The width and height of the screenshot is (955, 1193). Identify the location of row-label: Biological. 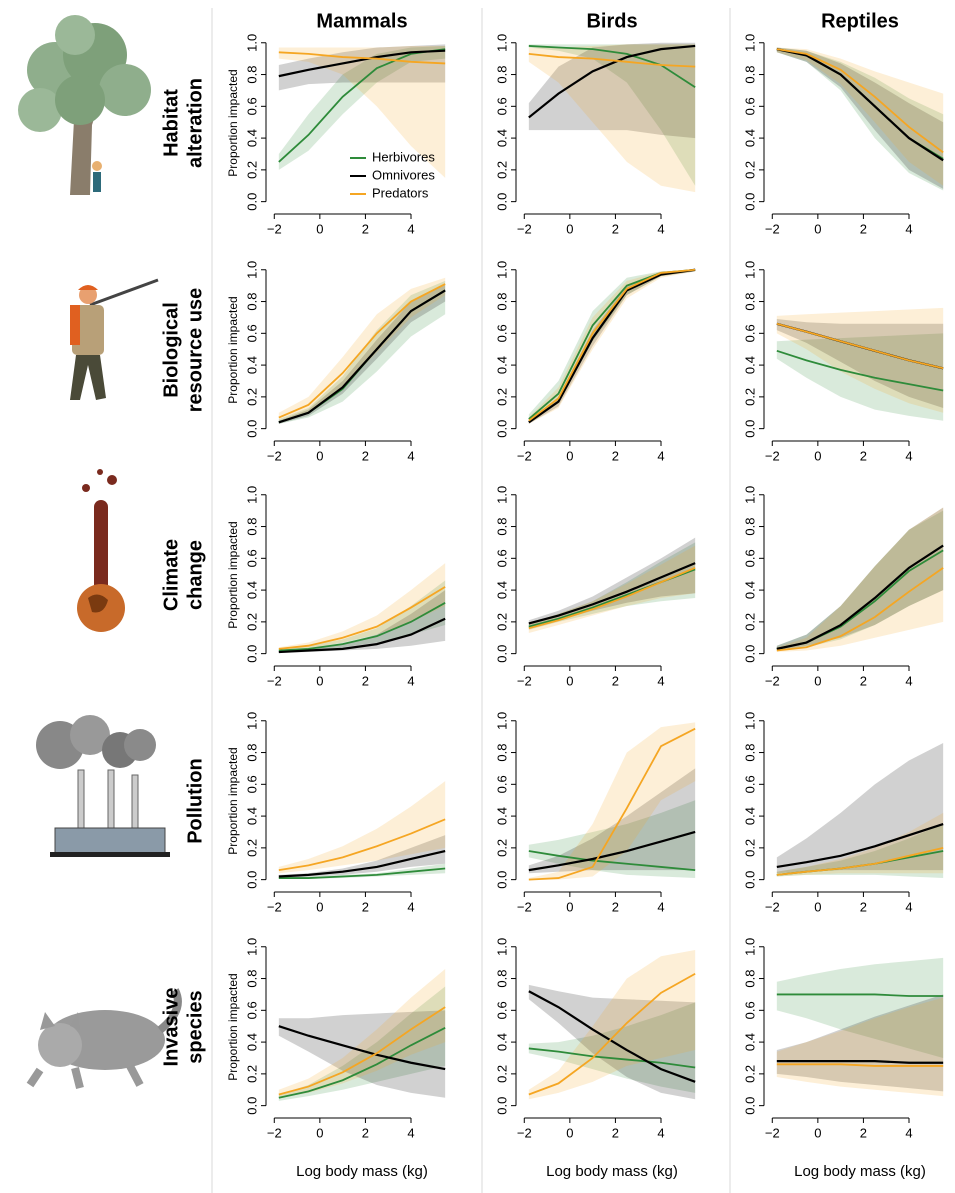
(171, 350).